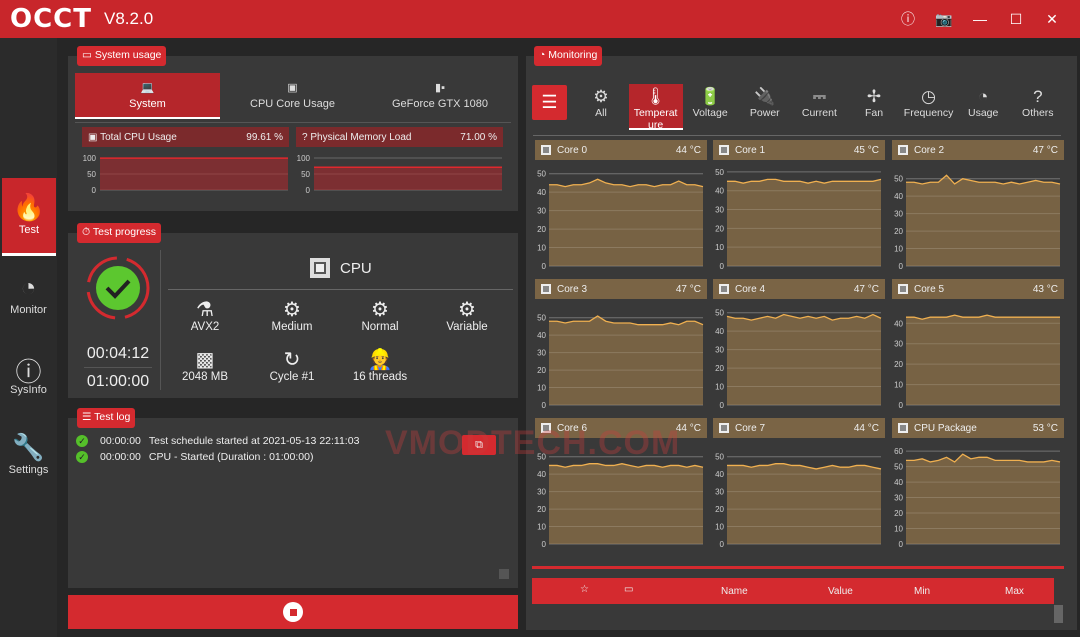 This screenshot has height=637, width=1080. Describe the element at coordinates (799, 289) in the screenshot. I see `chart-header: Core 4 47 °C` at that location.